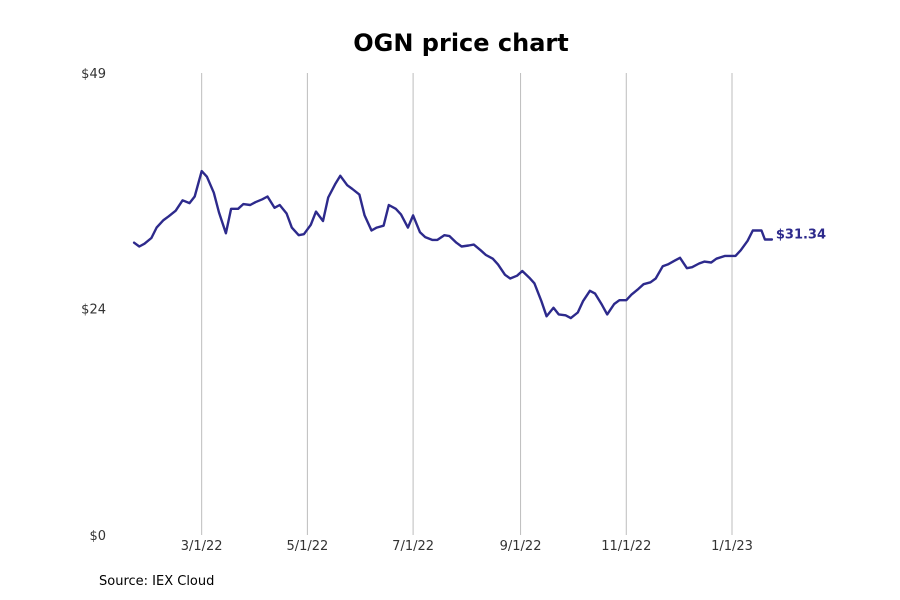  I want to click on y-tick-label: $49, so click(93, 74).